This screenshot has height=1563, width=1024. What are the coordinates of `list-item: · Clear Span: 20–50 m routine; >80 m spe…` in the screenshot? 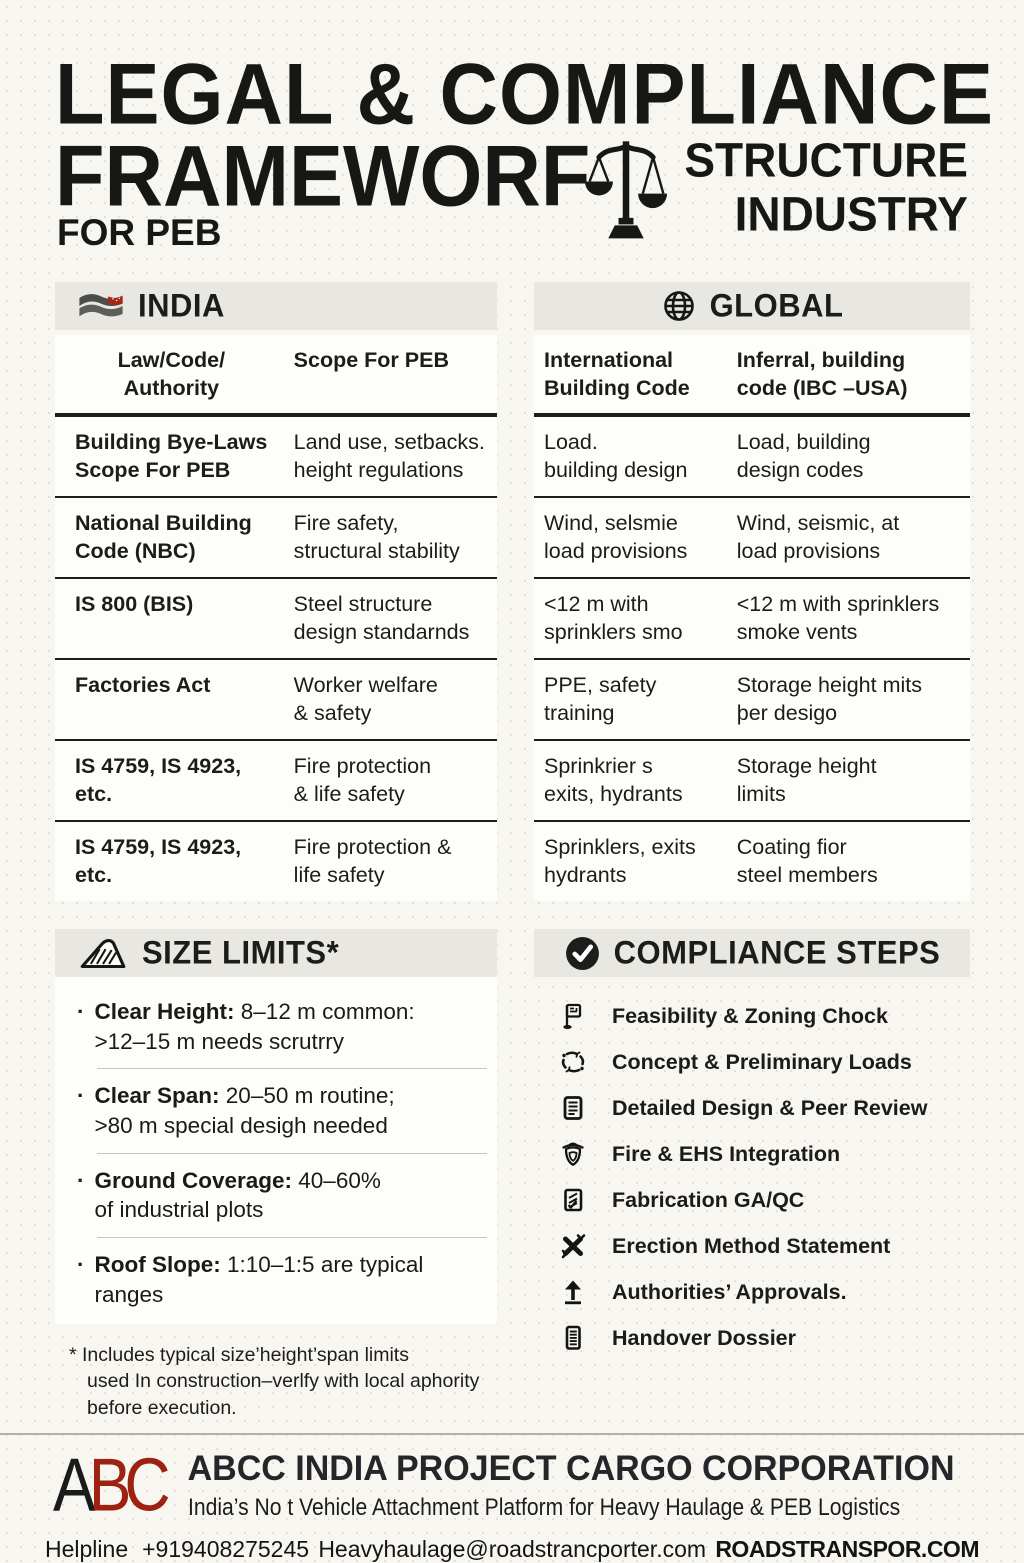 It's located at (279, 1110).